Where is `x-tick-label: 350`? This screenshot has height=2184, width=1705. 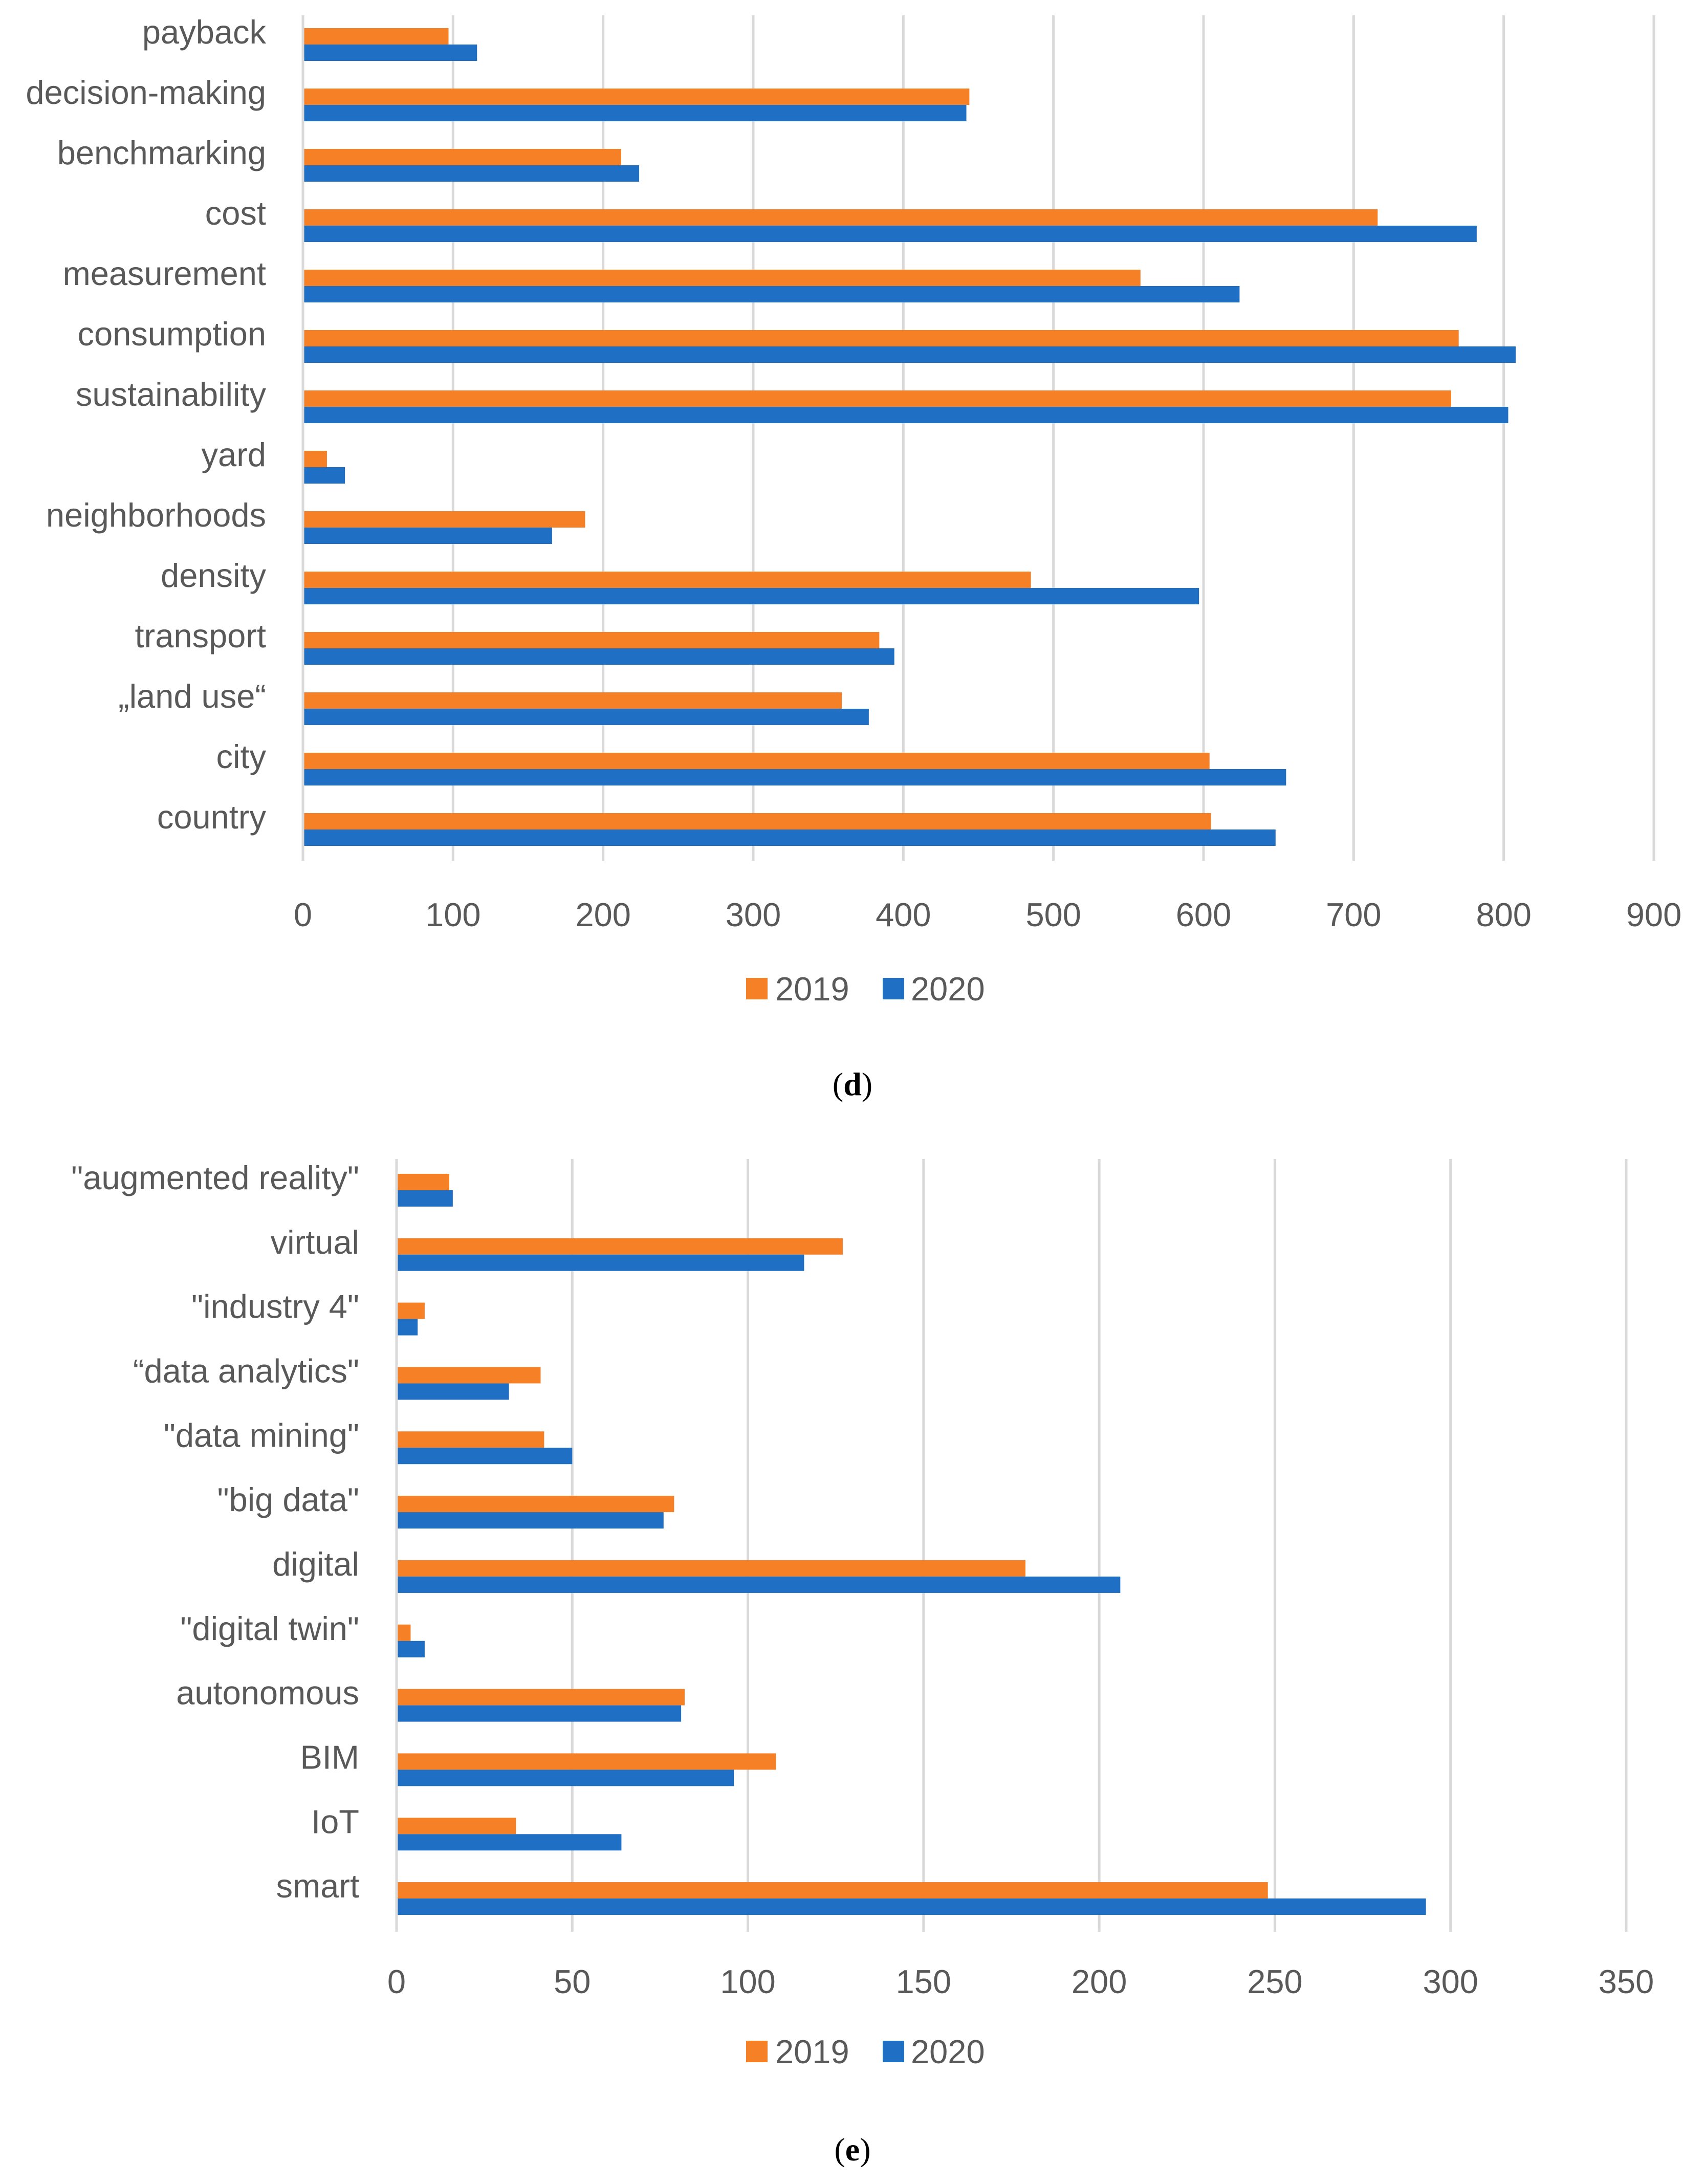
x-tick-label: 350 is located at coordinates (1626, 1981).